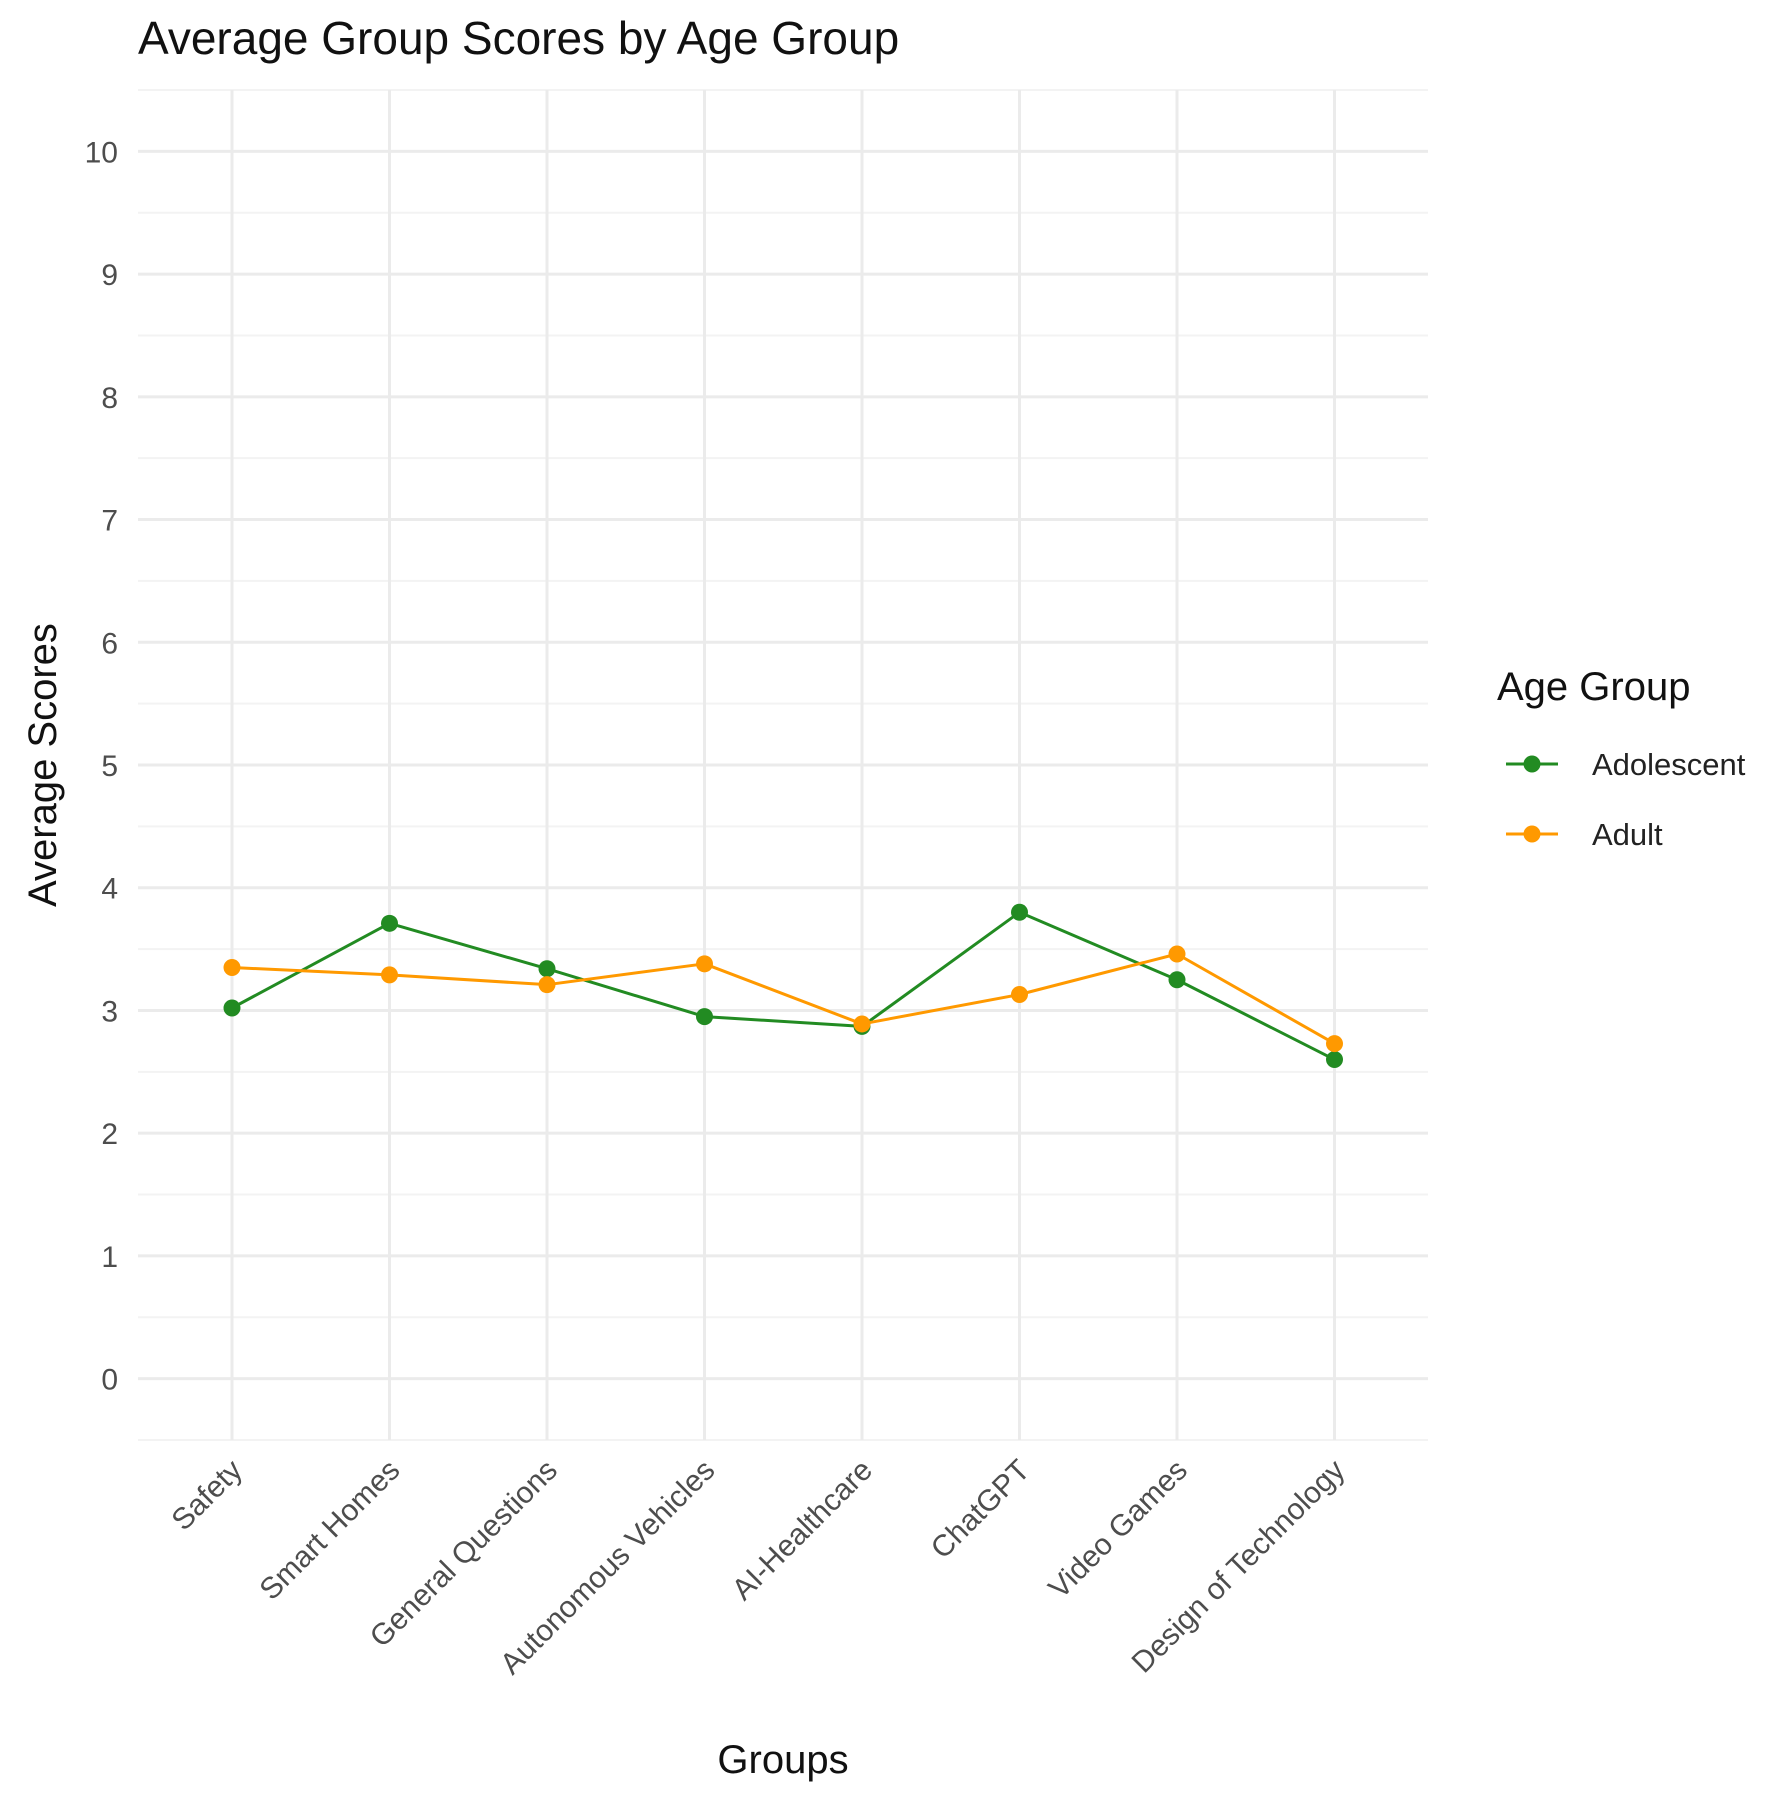 Image resolution: width=1772 pixels, height=1805 pixels. What do you see at coordinates (981, 1510) in the screenshot?
I see `x-tick-label: ChatGPT` at bounding box center [981, 1510].